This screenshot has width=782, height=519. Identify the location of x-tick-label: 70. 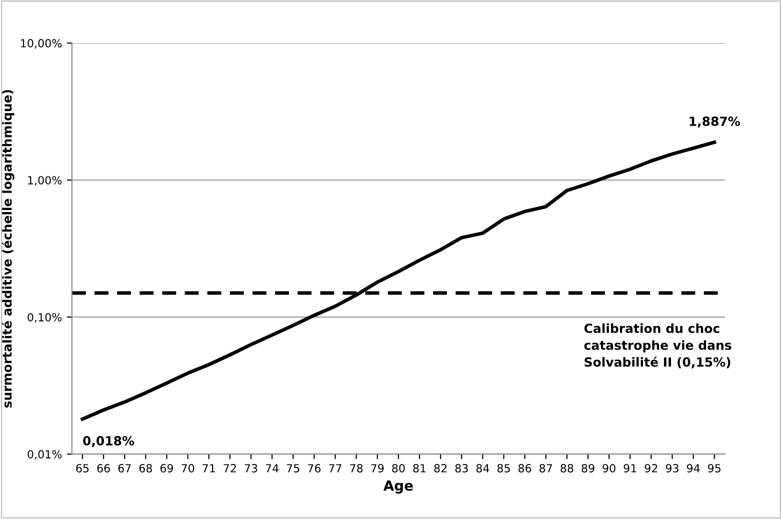
(188, 468).